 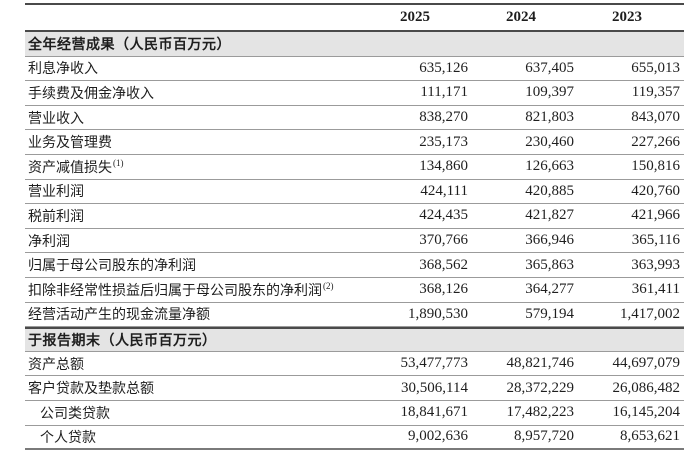 What do you see at coordinates (540, 363) in the screenshot?
I see `value-cell: 48,821,746` at bounding box center [540, 363].